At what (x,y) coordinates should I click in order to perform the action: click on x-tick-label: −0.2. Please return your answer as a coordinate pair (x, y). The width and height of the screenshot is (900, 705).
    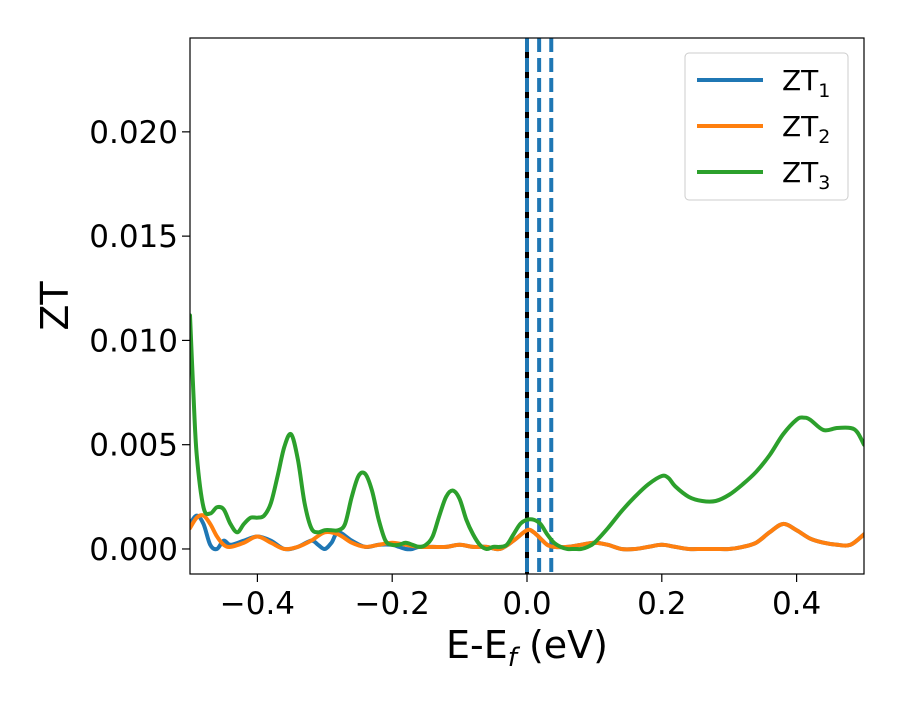
    Looking at the image, I should click on (392, 604).